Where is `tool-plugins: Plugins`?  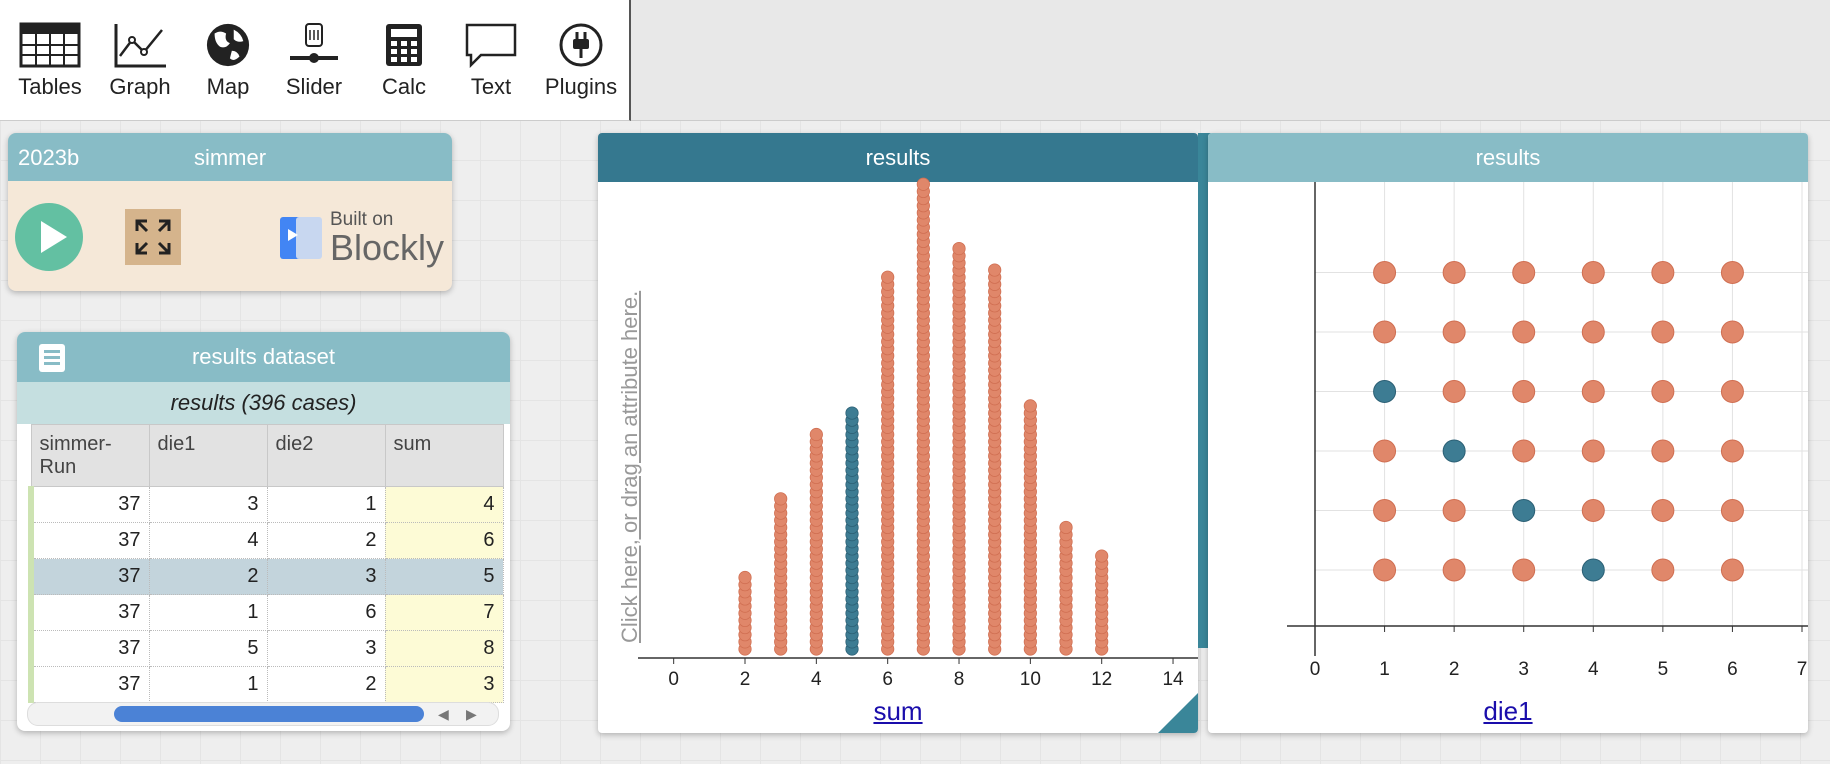
tool-plugins: Plugins is located at coordinates (581, 61).